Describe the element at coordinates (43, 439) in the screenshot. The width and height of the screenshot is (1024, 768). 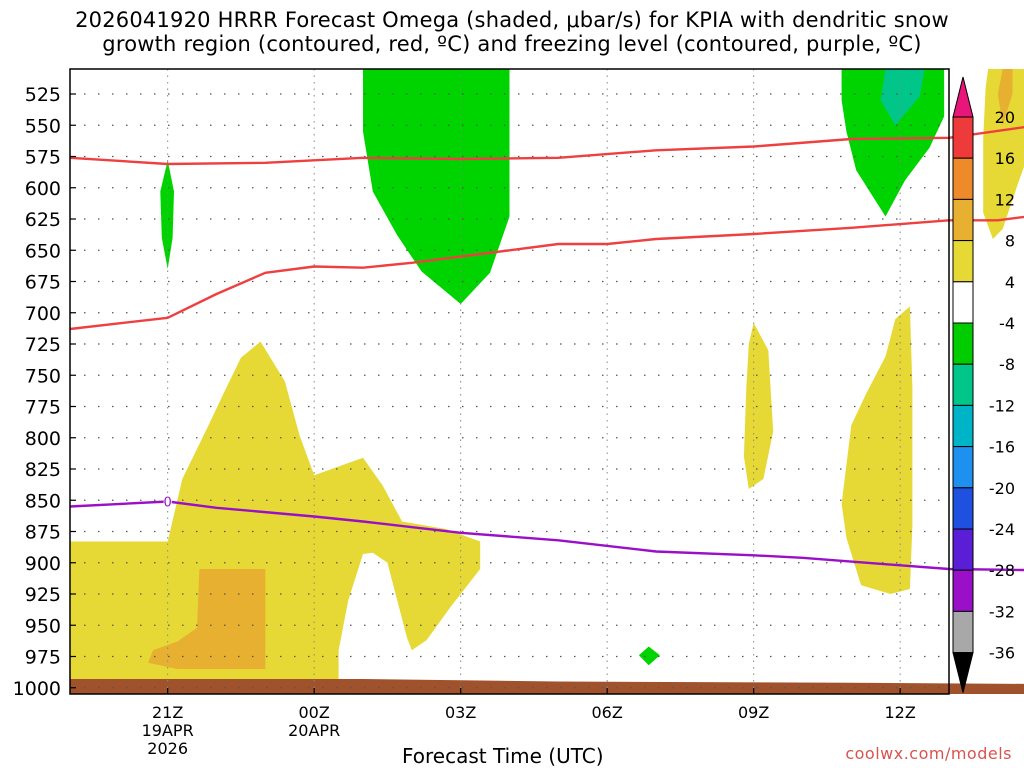
I see `y-tick-label: 800` at that location.